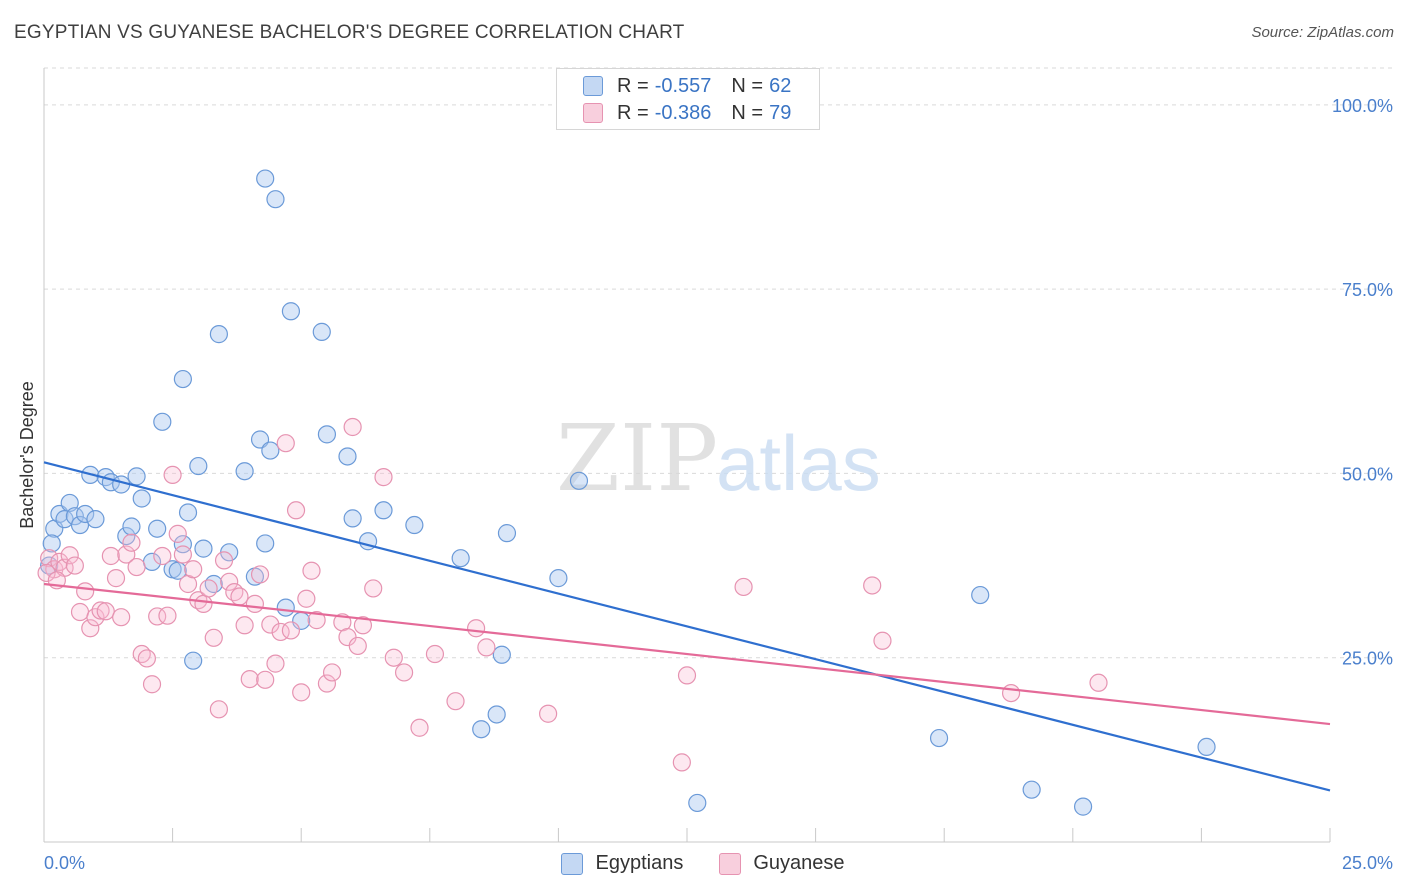 This screenshot has width=1406, height=892. What do you see at coordinates (1367, 474) in the screenshot?
I see `y-tick-label: 50.0%` at bounding box center [1367, 474].